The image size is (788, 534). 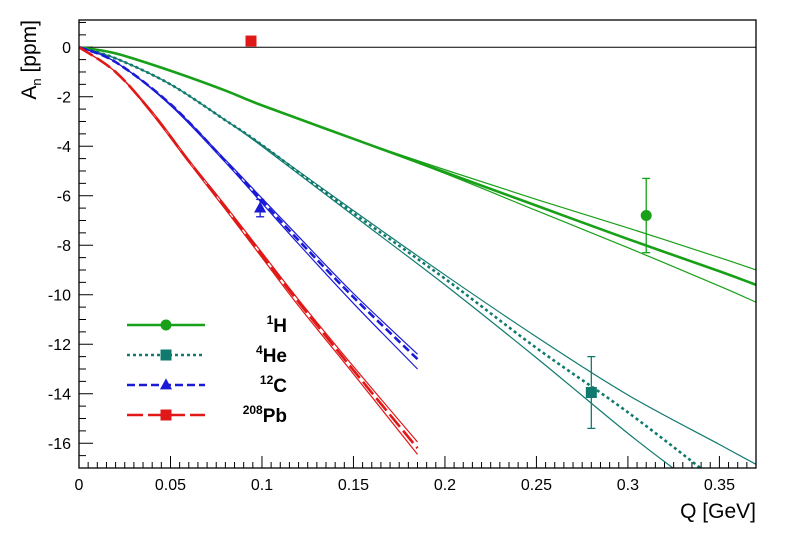 I want to click on point-1h, so click(x=646, y=215).